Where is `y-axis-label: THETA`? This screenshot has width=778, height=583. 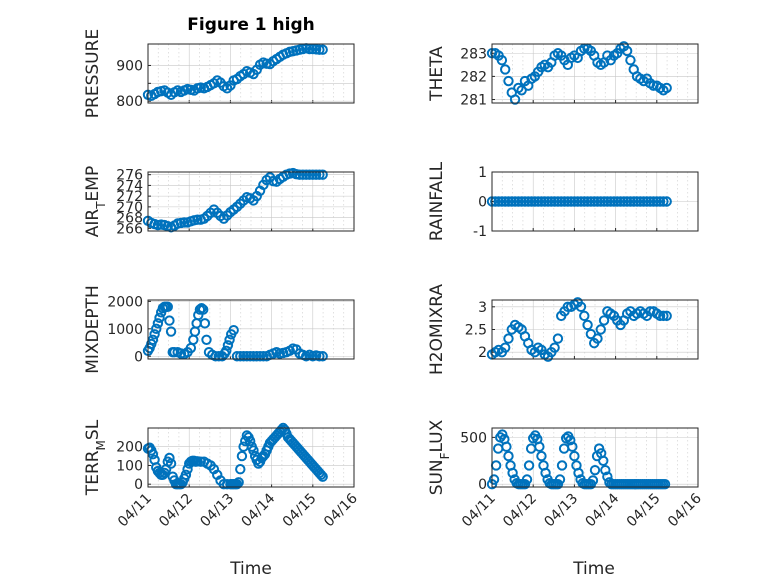
y-axis-label: THETA is located at coordinates (437, 74).